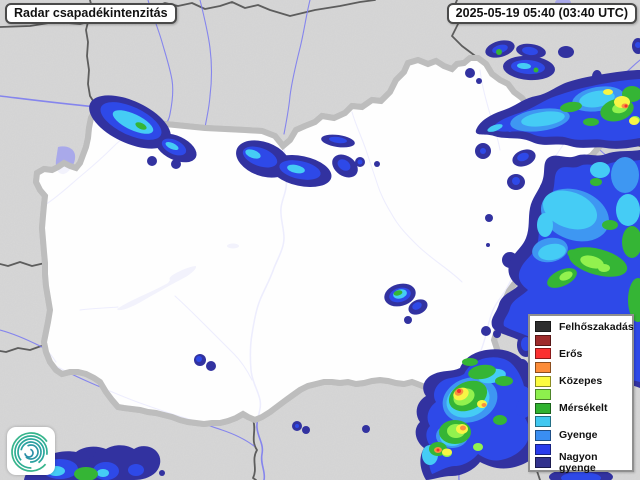  I want to click on legend-label: Nagyon gyenge, so click(578, 462).